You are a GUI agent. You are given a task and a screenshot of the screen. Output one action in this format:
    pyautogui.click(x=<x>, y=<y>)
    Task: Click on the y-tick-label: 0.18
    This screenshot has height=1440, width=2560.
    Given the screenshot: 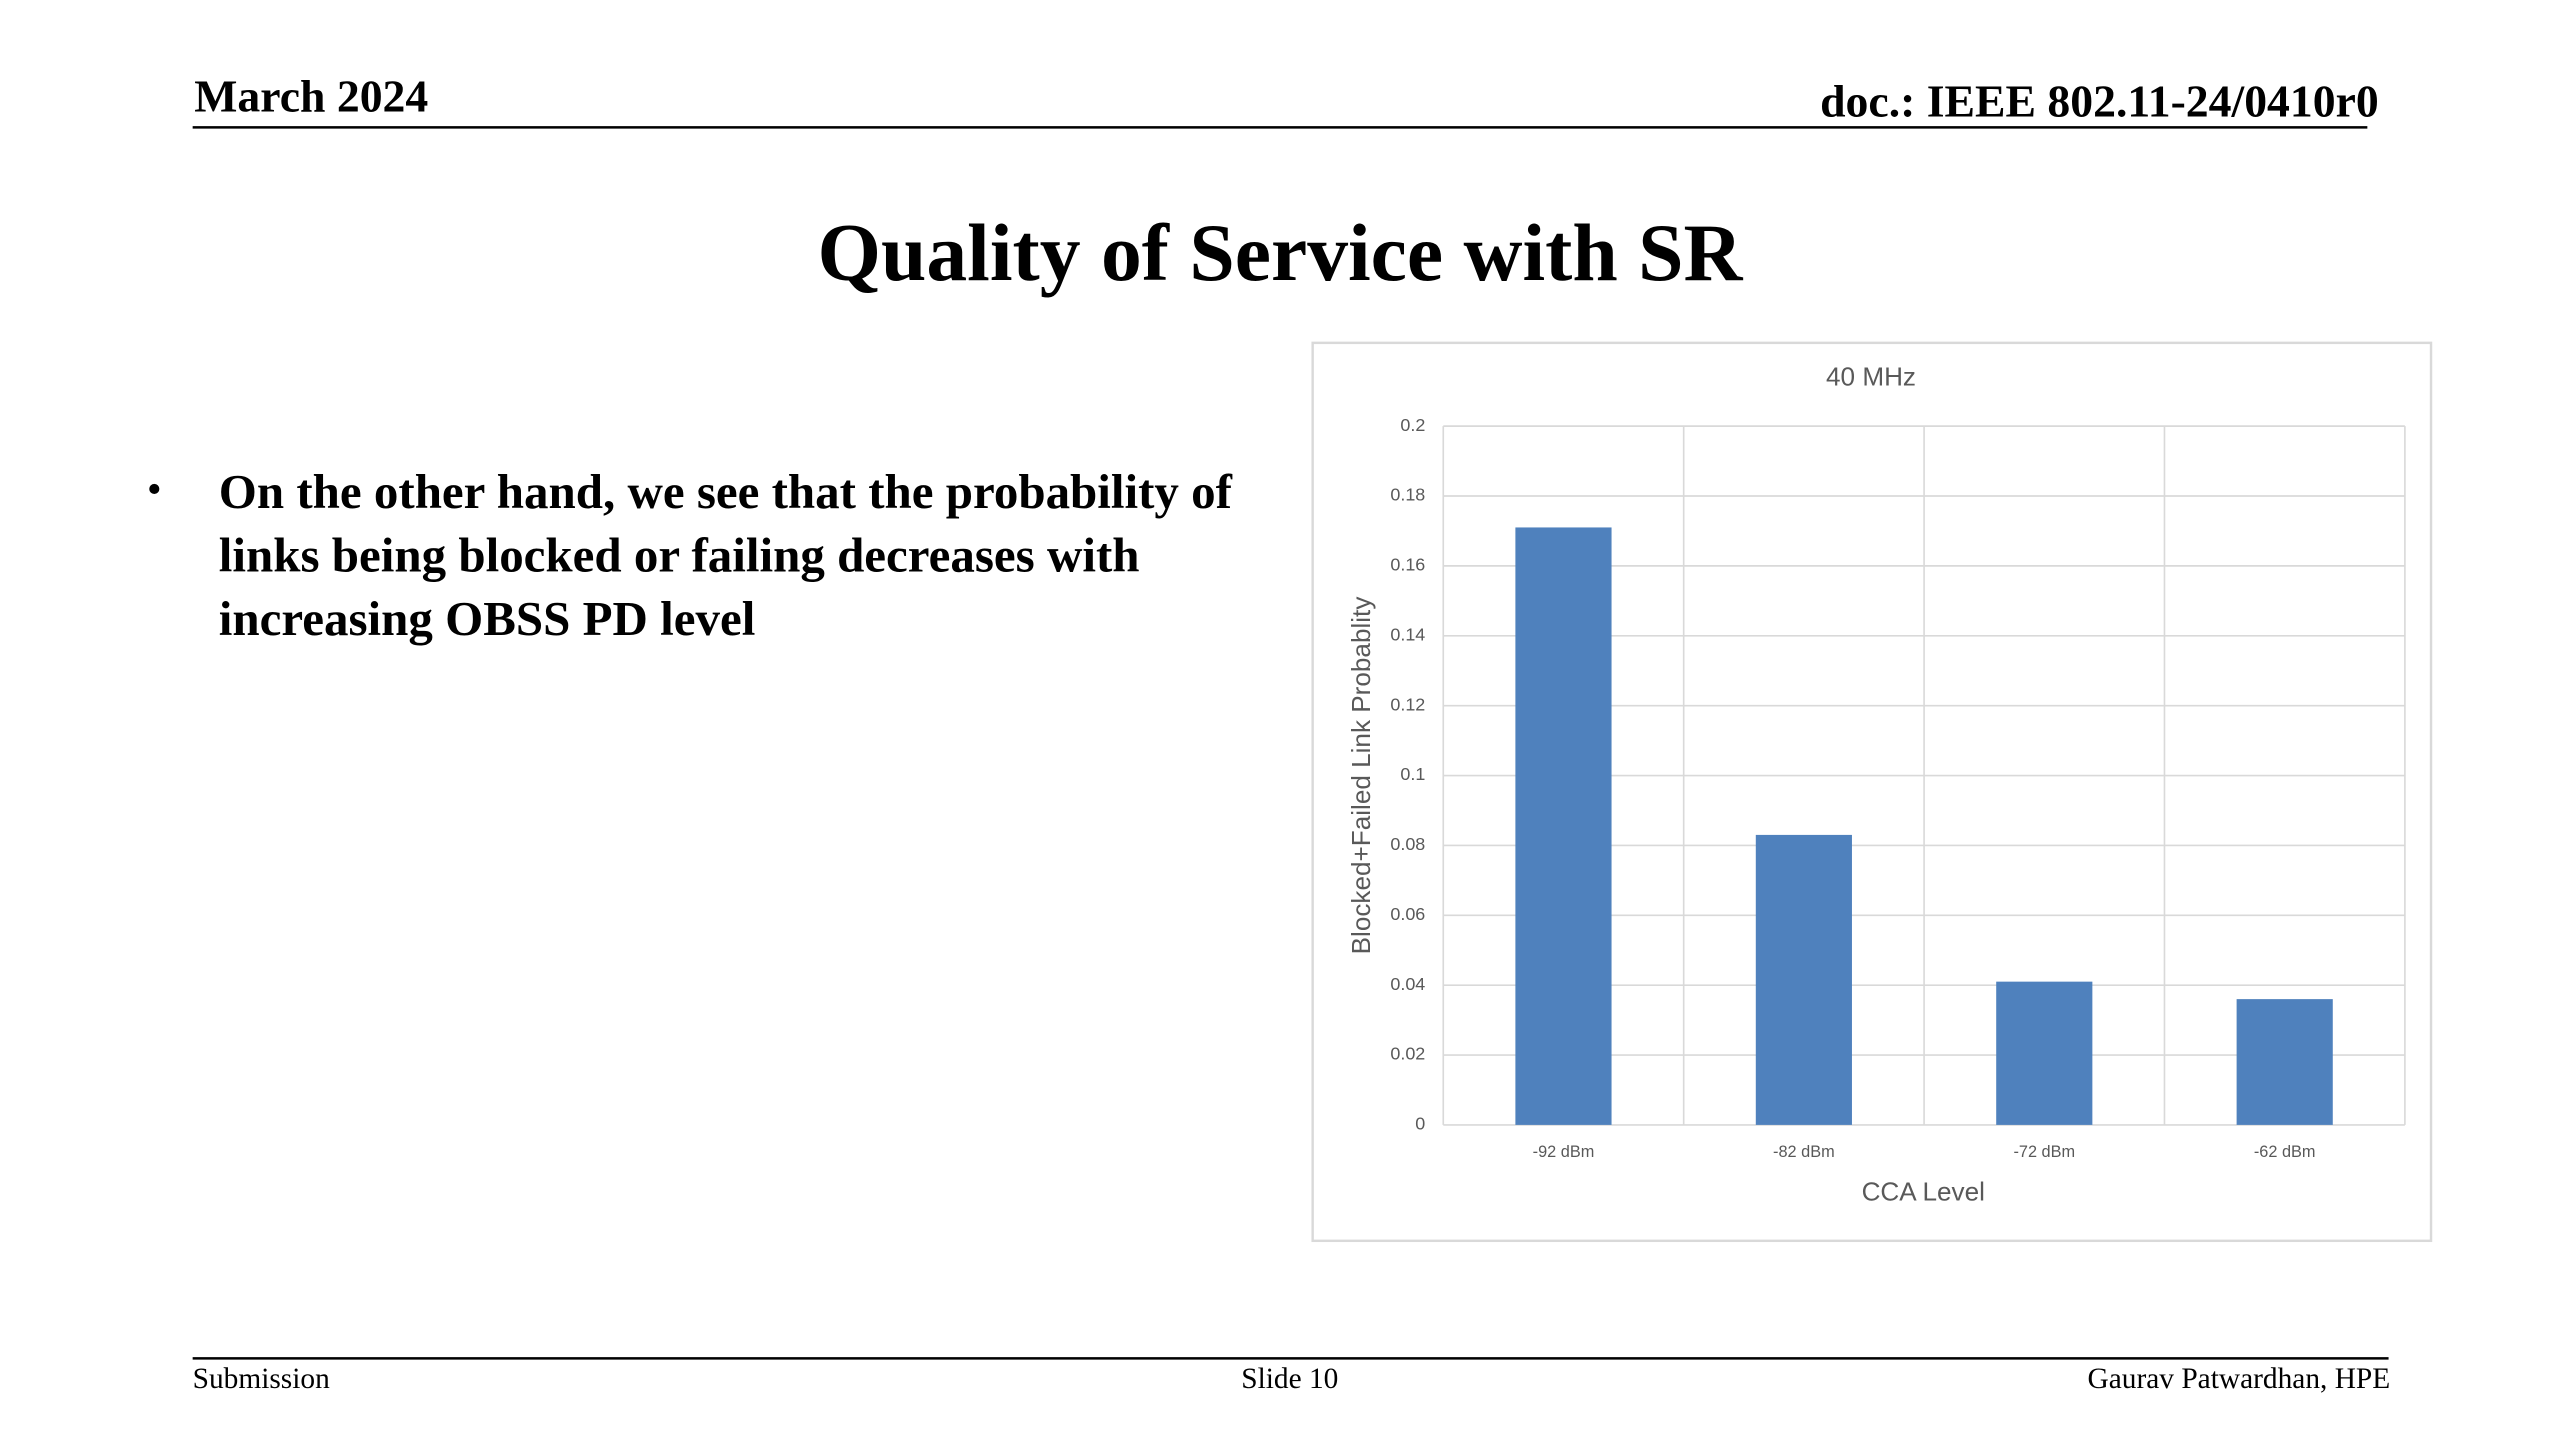 What is the action you would take?
    pyautogui.click(x=1407, y=495)
    